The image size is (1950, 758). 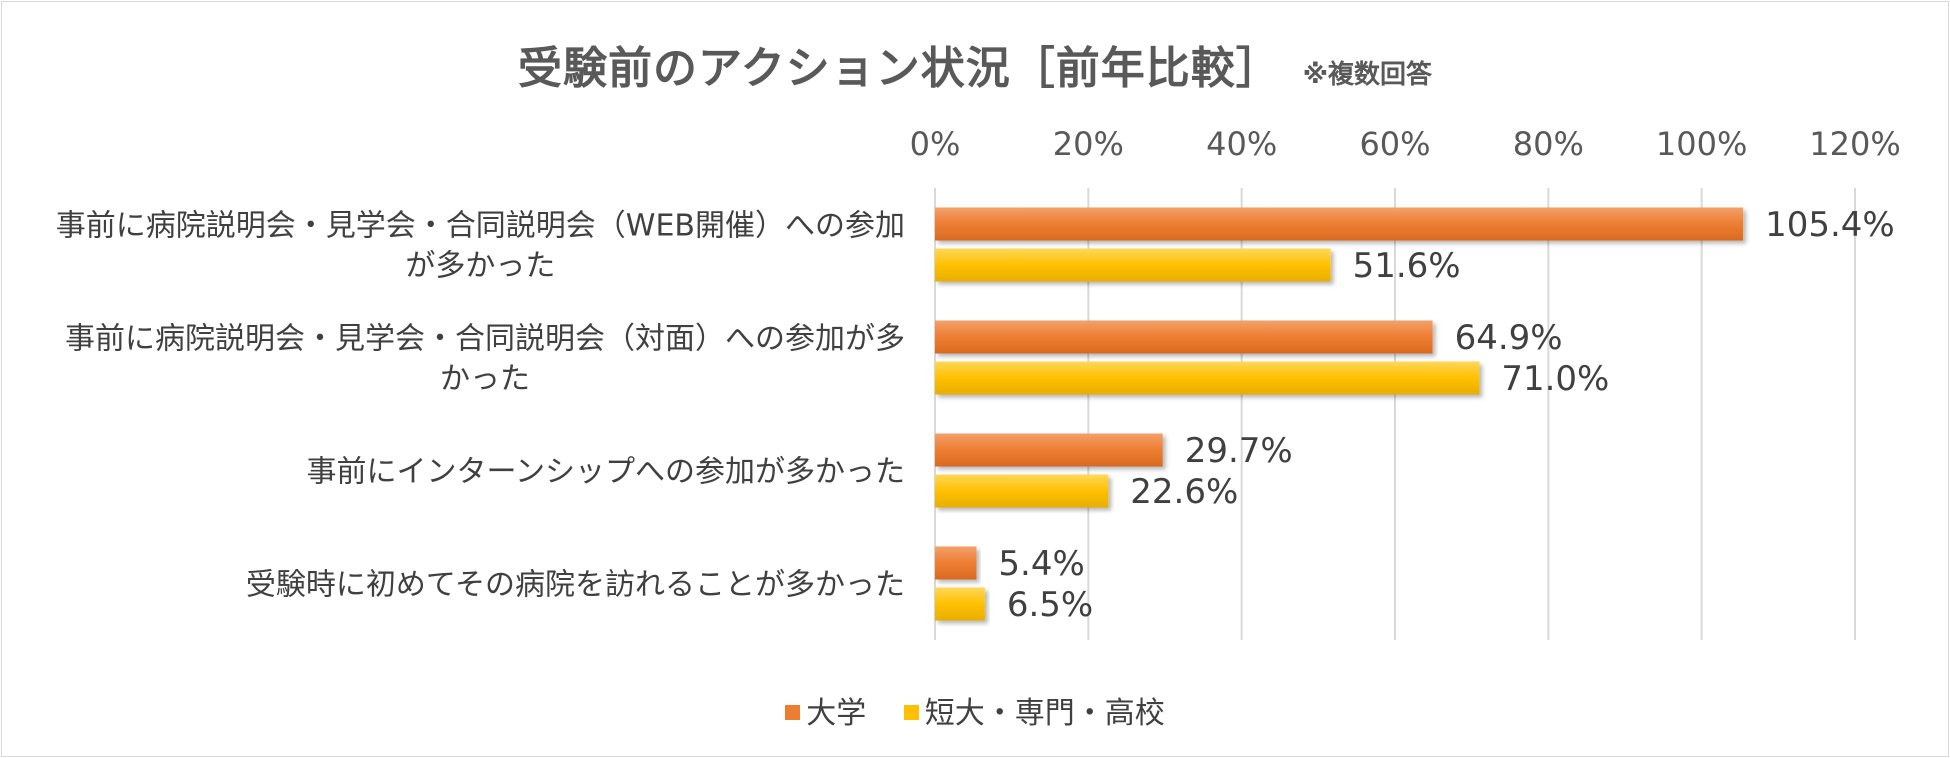 I want to click on legend-label-junior-college: 短大・専門・高校, so click(x=1044, y=713).